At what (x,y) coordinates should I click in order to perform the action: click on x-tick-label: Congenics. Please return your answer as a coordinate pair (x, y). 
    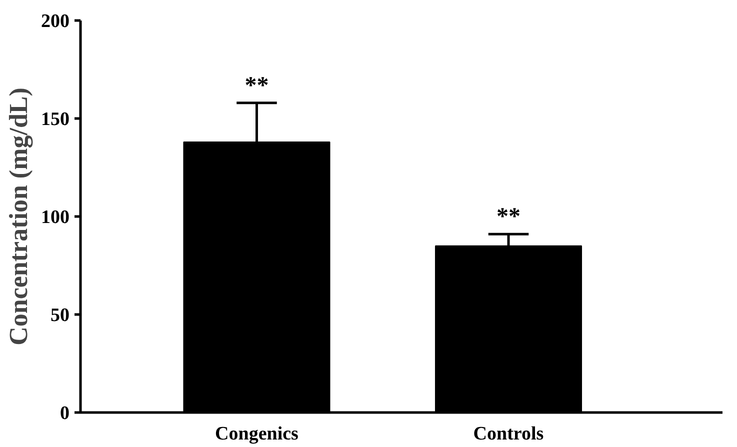
    Looking at the image, I should click on (256, 434).